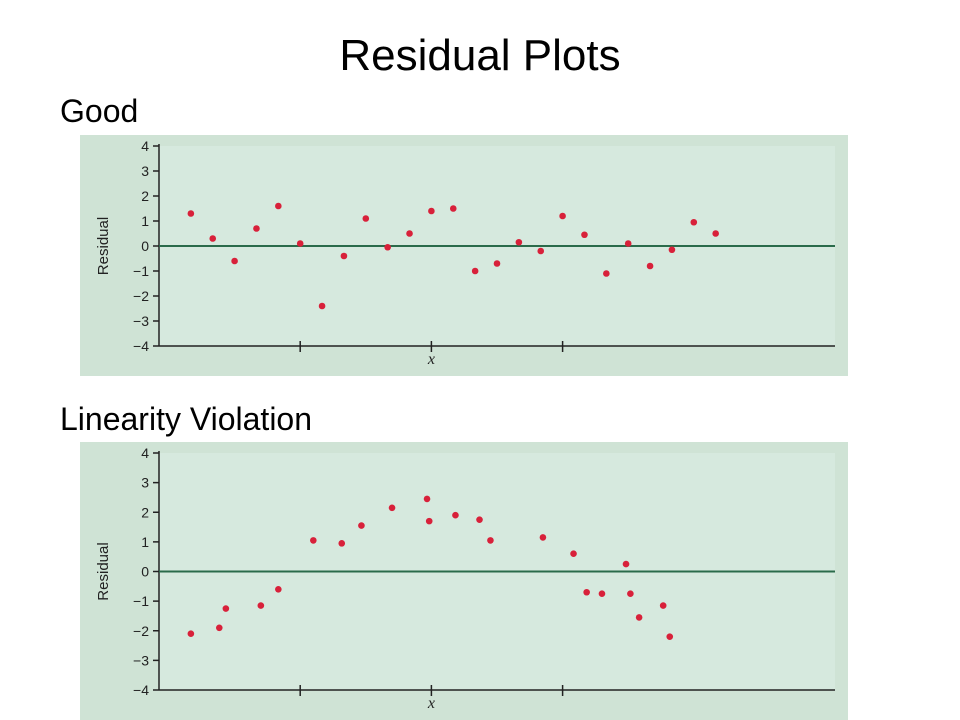 The height and width of the screenshot is (720, 960). Describe the element at coordinates (480, 55) in the screenshot. I see `slide-title: Residual Plots` at that location.